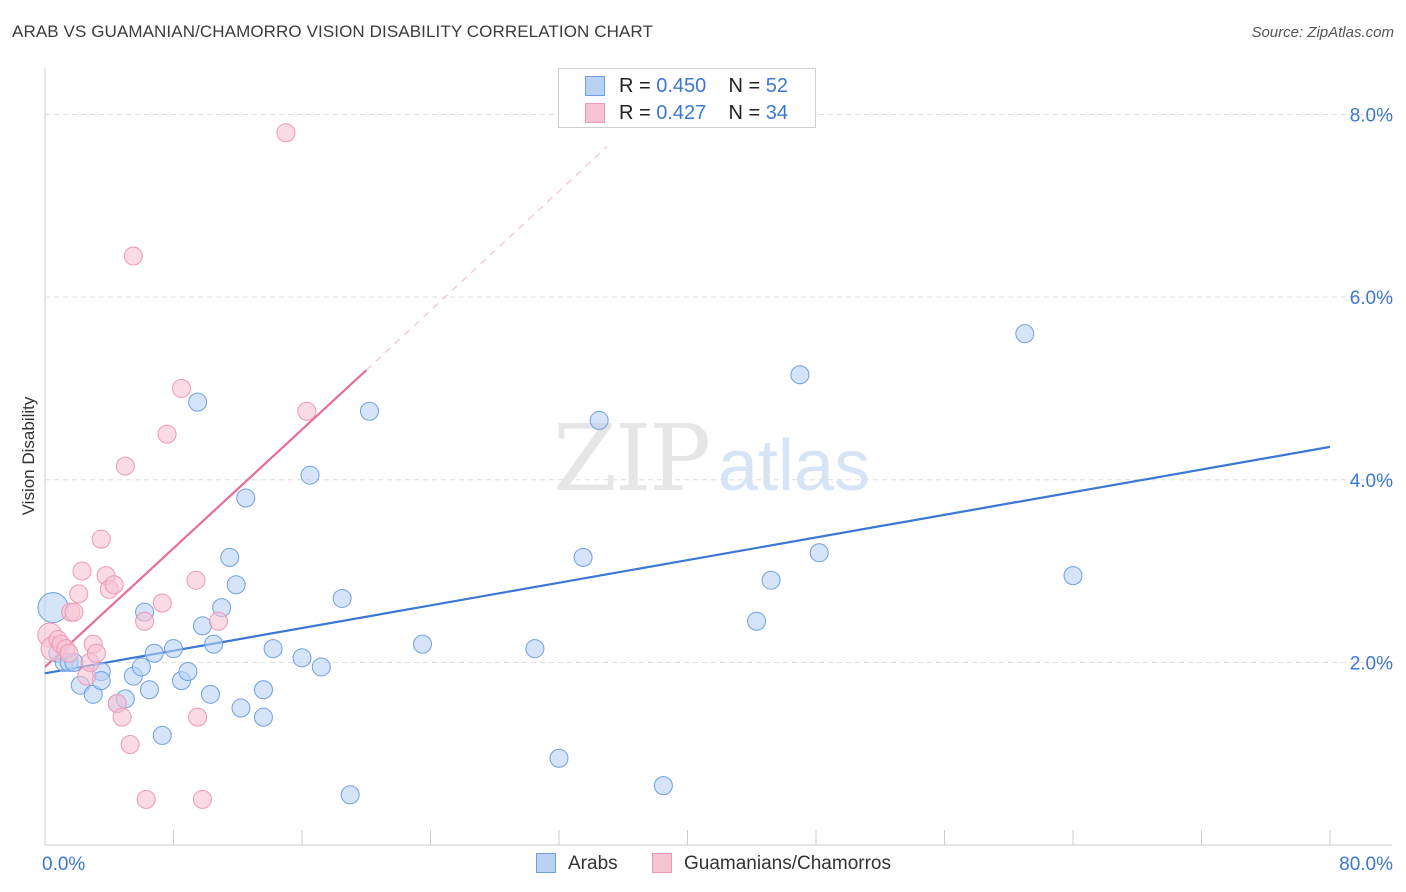  What do you see at coordinates (687, 98) in the screenshot?
I see `correlation-legend: R = 0.450 N = 52 R = 0.427 N = 34` at bounding box center [687, 98].